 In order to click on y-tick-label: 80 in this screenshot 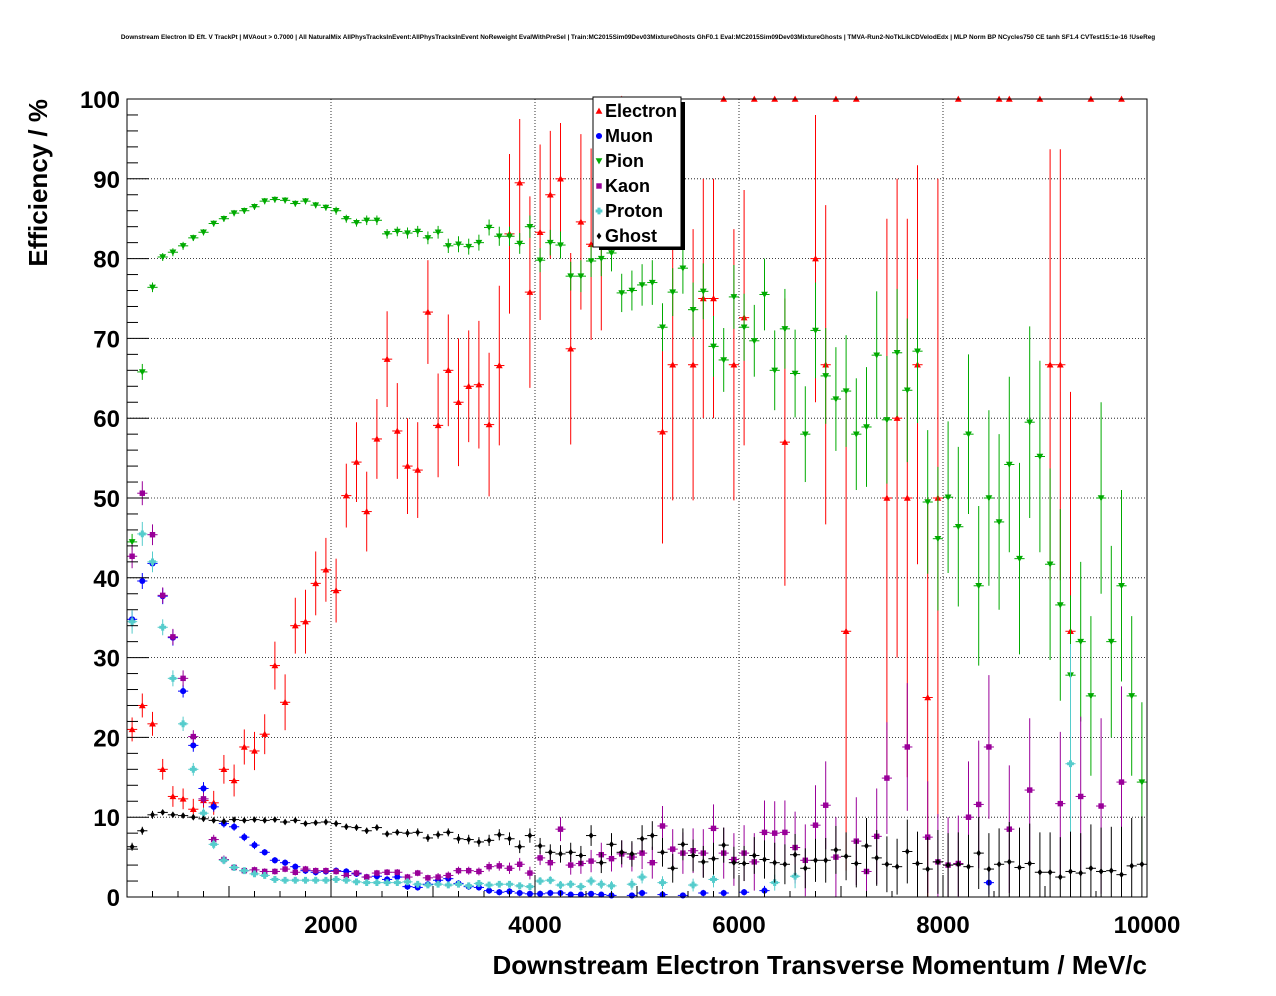, I will do `click(106, 260)`.